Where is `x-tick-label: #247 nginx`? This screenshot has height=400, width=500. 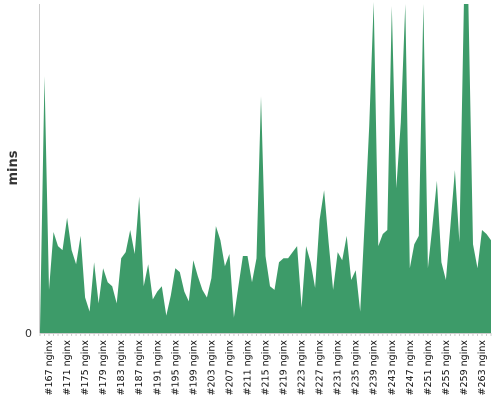
x-tick-label: #247 nginx is located at coordinates (410, 368).